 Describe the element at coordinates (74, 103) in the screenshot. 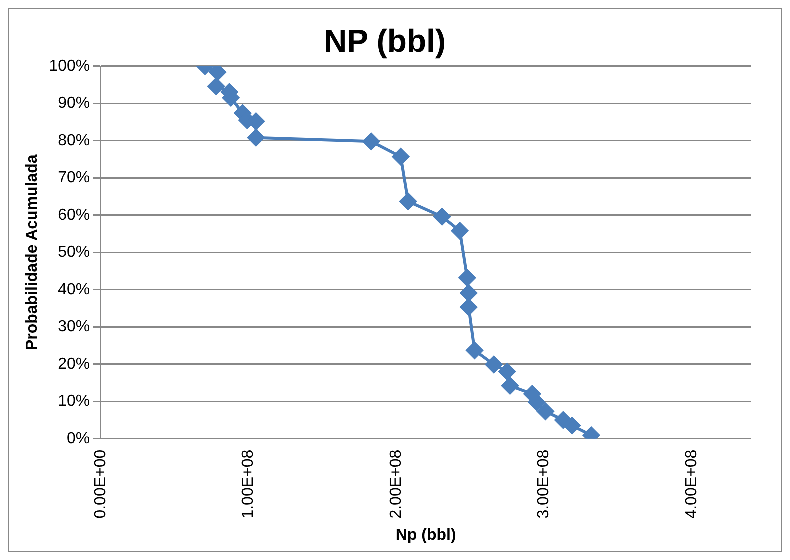

I see `y-tick-label: 90%` at that location.